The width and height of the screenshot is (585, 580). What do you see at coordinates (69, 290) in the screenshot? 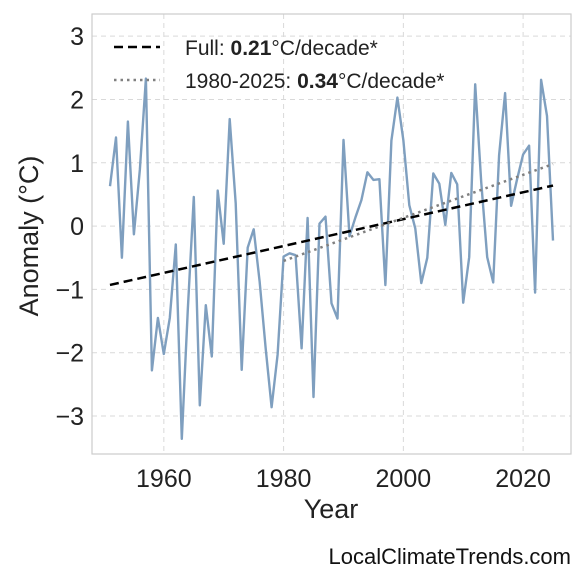
I see `y-tick-label: −1` at bounding box center [69, 290].